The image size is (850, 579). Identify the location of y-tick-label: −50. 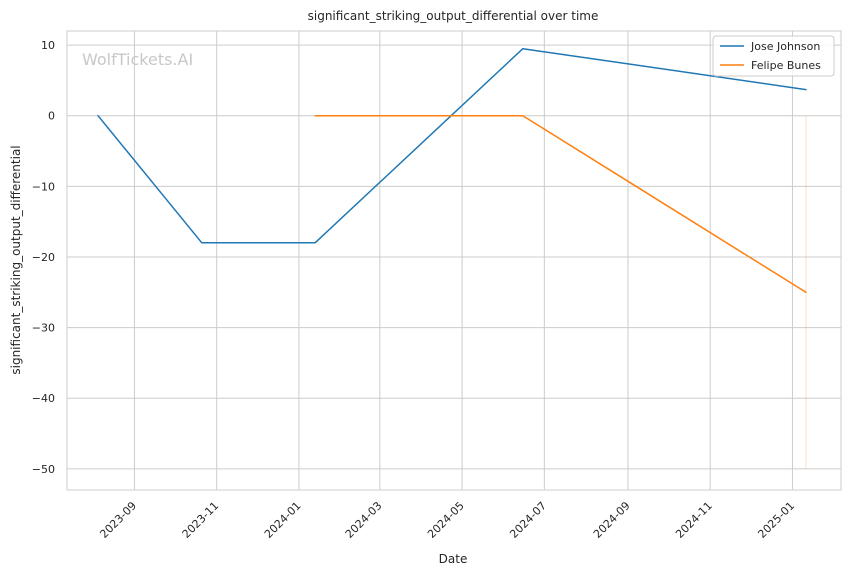
(43, 469).